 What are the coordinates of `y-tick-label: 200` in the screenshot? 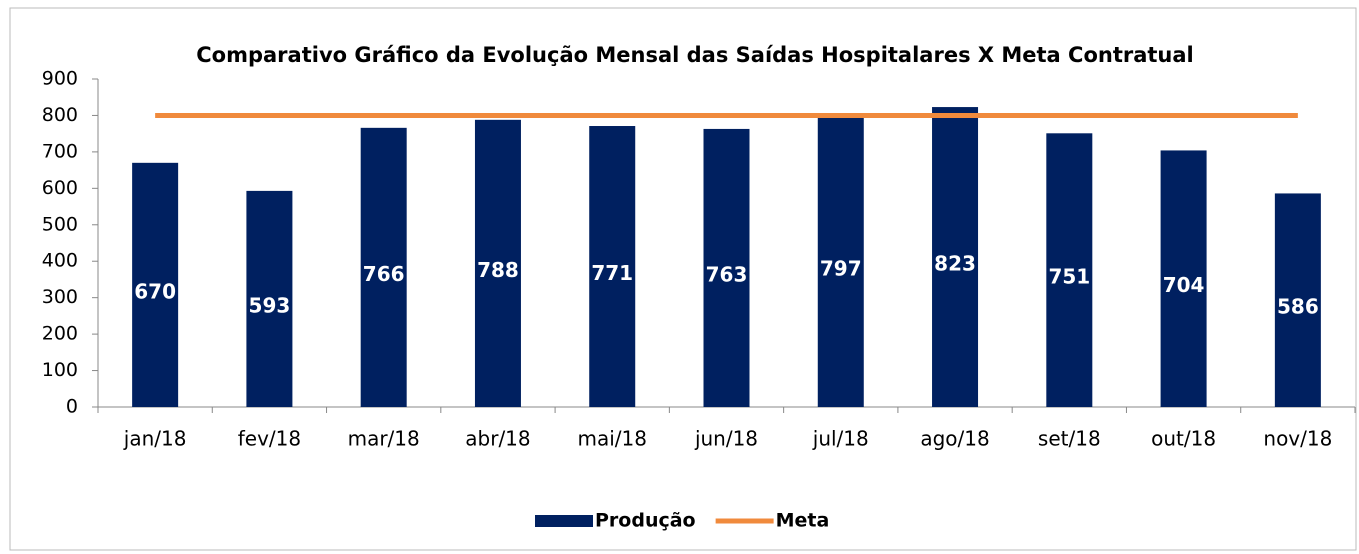 It's located at (60, 334).